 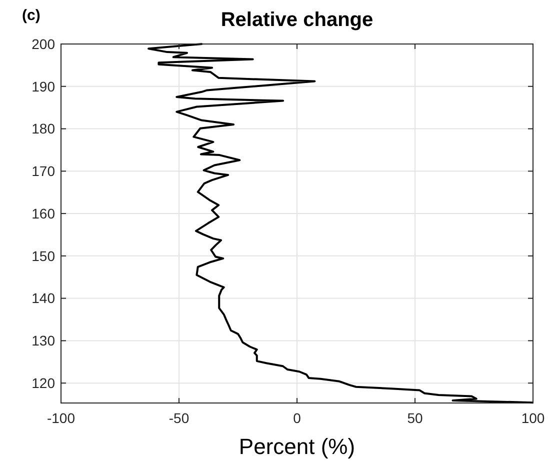 I want to click on x-tick-label: -50, so click(x=179, y=418).